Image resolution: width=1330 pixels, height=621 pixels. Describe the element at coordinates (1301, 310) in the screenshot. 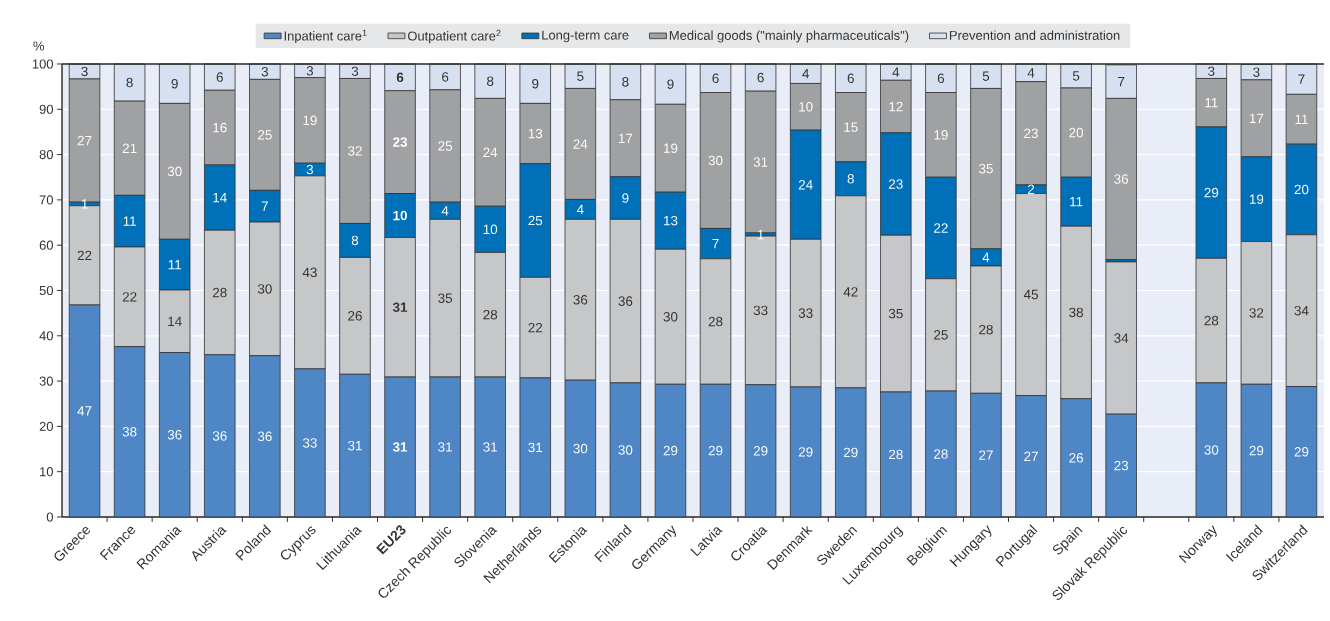

I see `data-label: 34` at that location.